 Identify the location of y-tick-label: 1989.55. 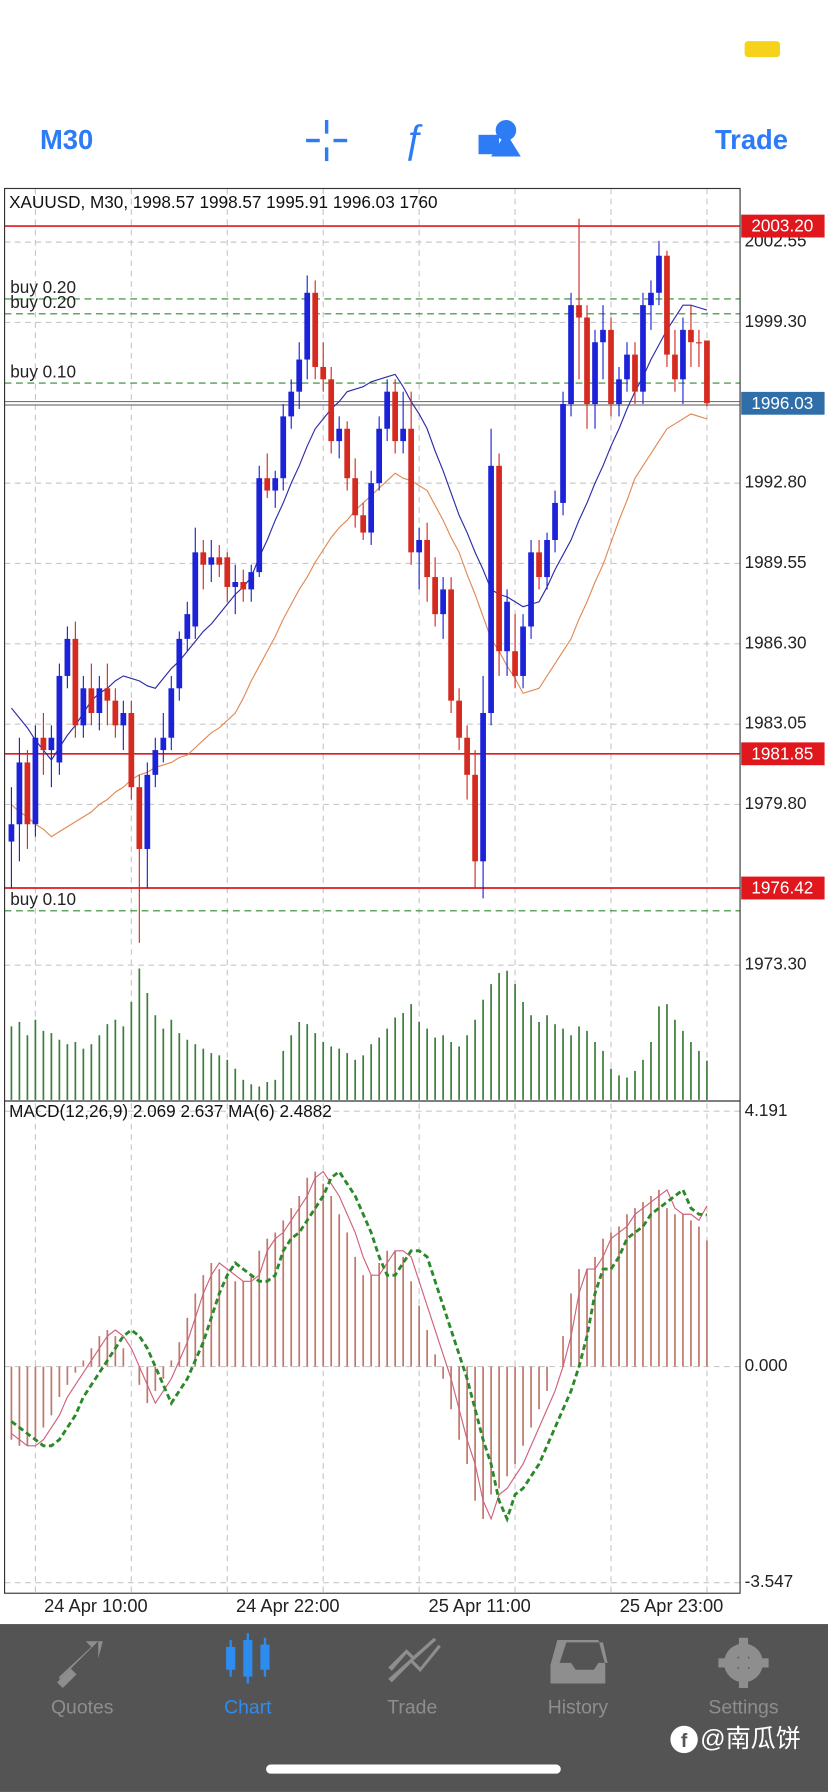
(776, 562).